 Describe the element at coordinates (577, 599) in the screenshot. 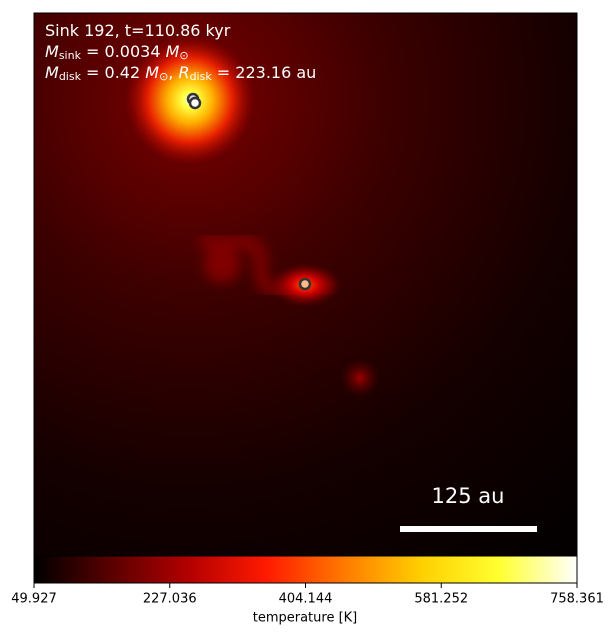

I see `x-tick-label: 758.361` at that location.